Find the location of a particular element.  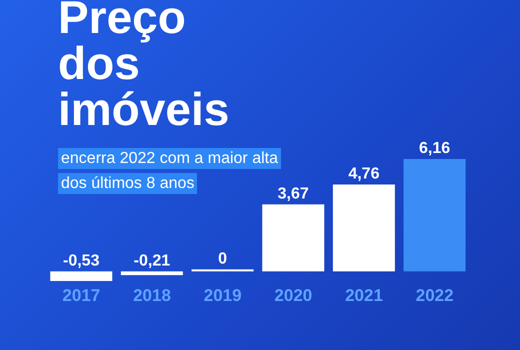

chart-title: Preço dos imóveis is located at coordinates (144, 67).